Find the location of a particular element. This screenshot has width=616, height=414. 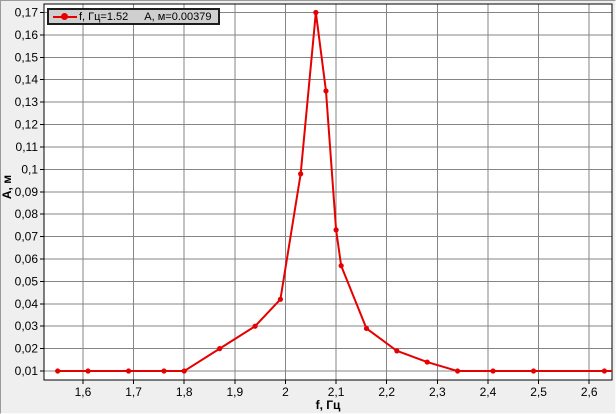

legend-frequency-value: f, Гц=1.52 is located at coordinates (104, 16).